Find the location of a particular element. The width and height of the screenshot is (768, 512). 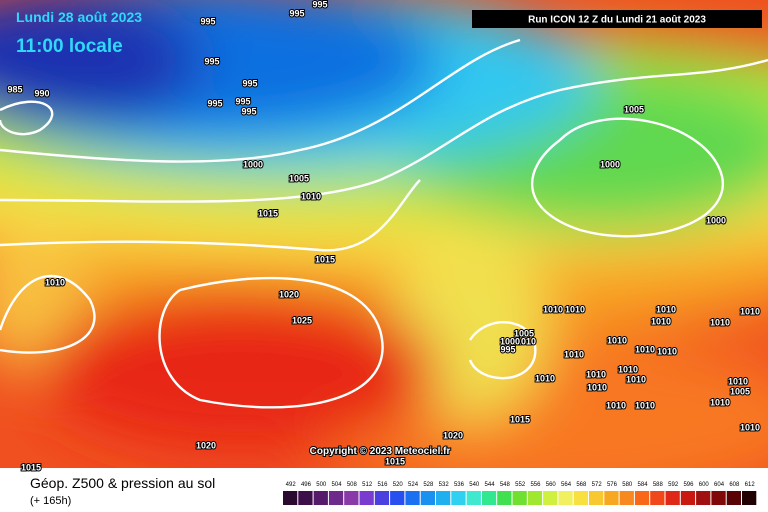

footer-title: Géop. Z500 & pression au sol is located at coordinates (122, 483).